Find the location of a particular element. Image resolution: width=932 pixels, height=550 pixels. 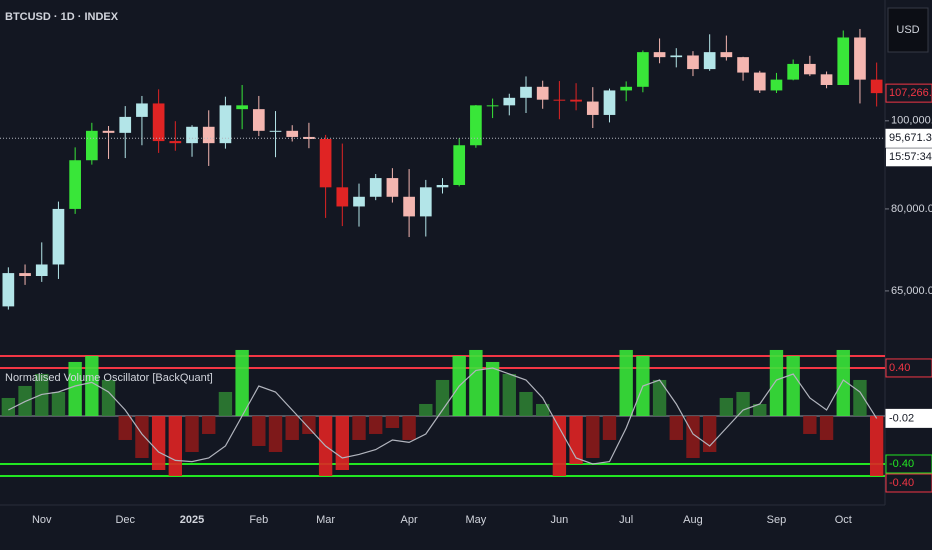

currency: USD is located at coordinates (907, 30).